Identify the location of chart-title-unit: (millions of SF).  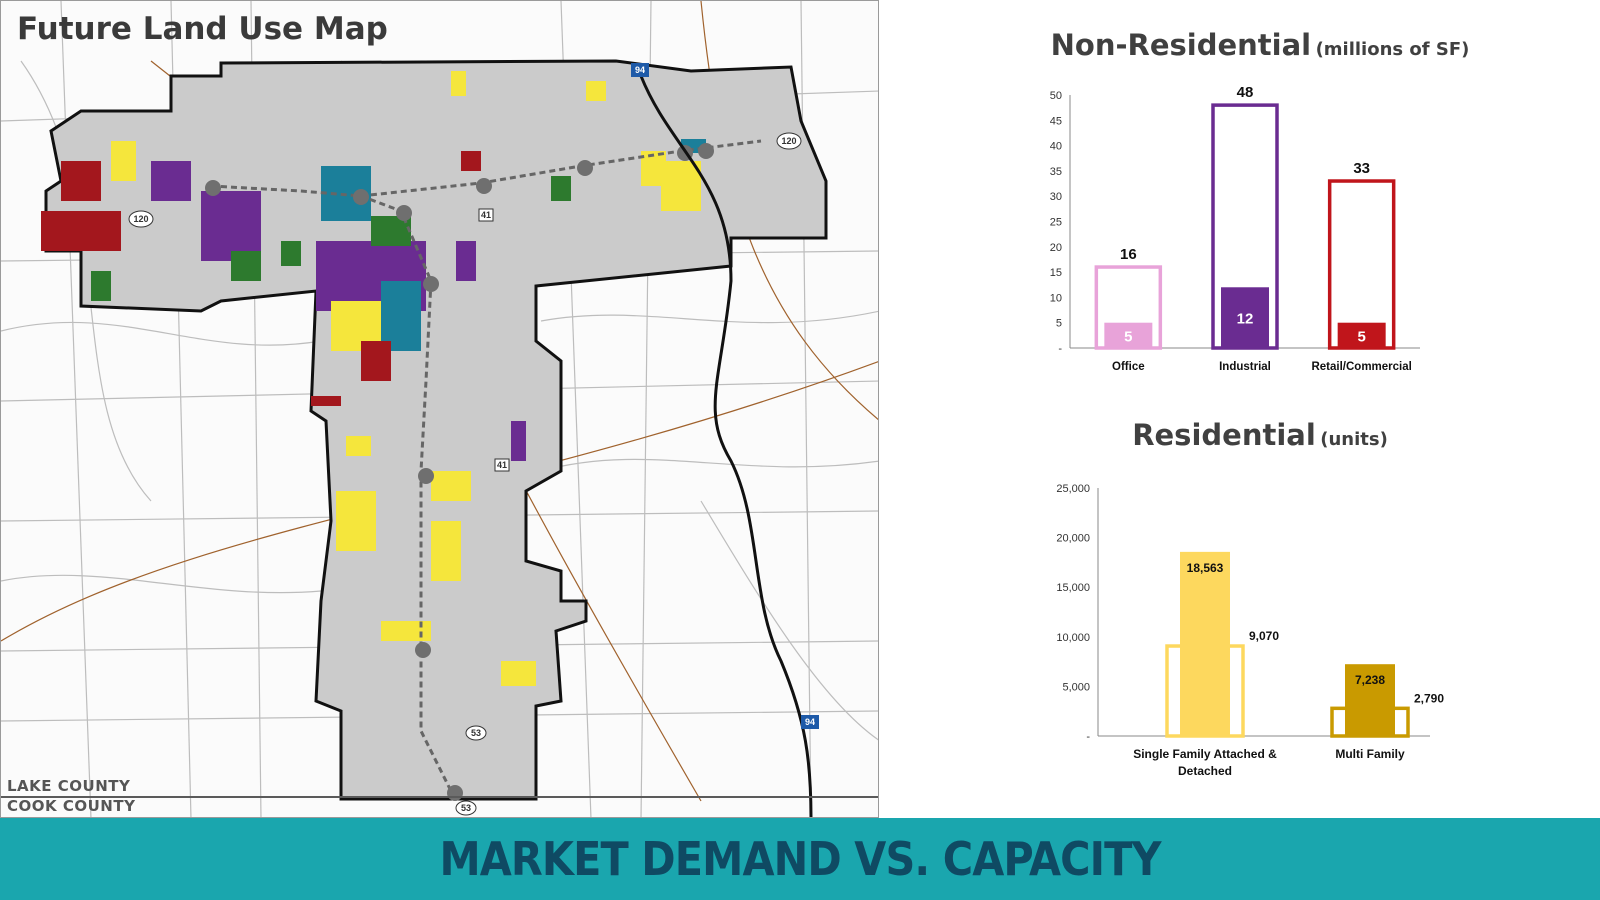
(1392, 49).